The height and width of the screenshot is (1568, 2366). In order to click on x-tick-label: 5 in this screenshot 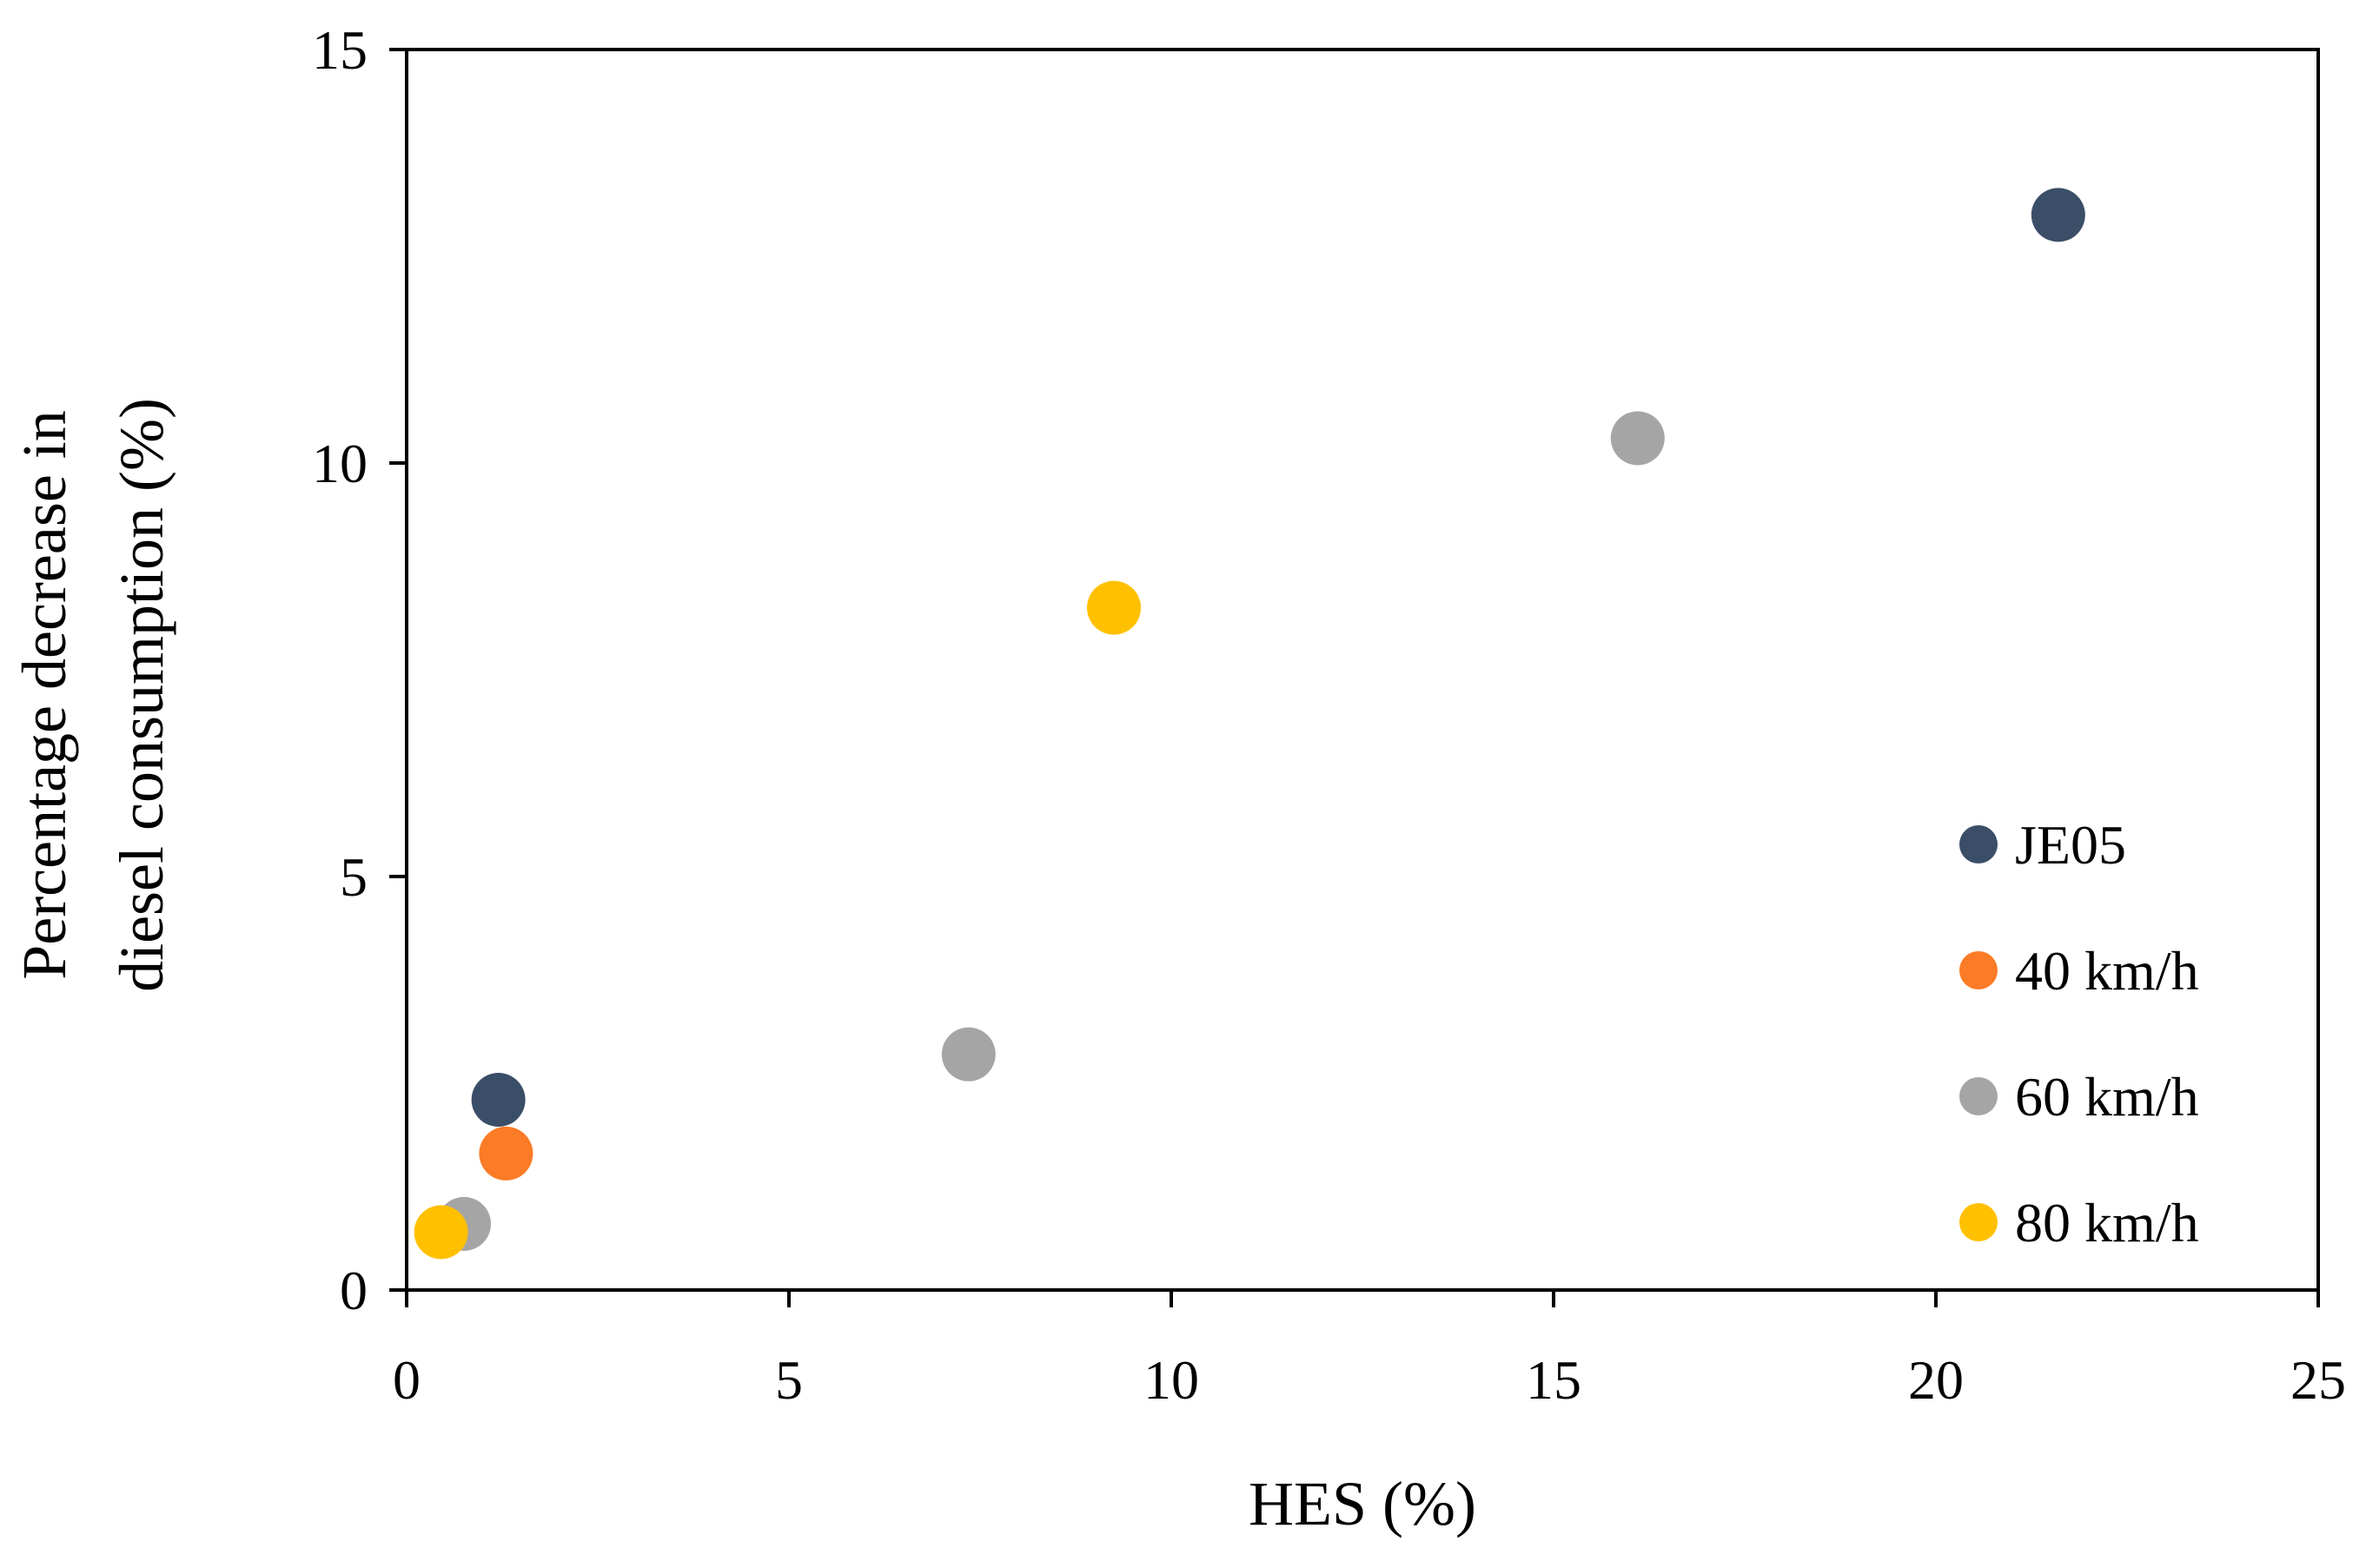, I will do `click(789, 1380)`.